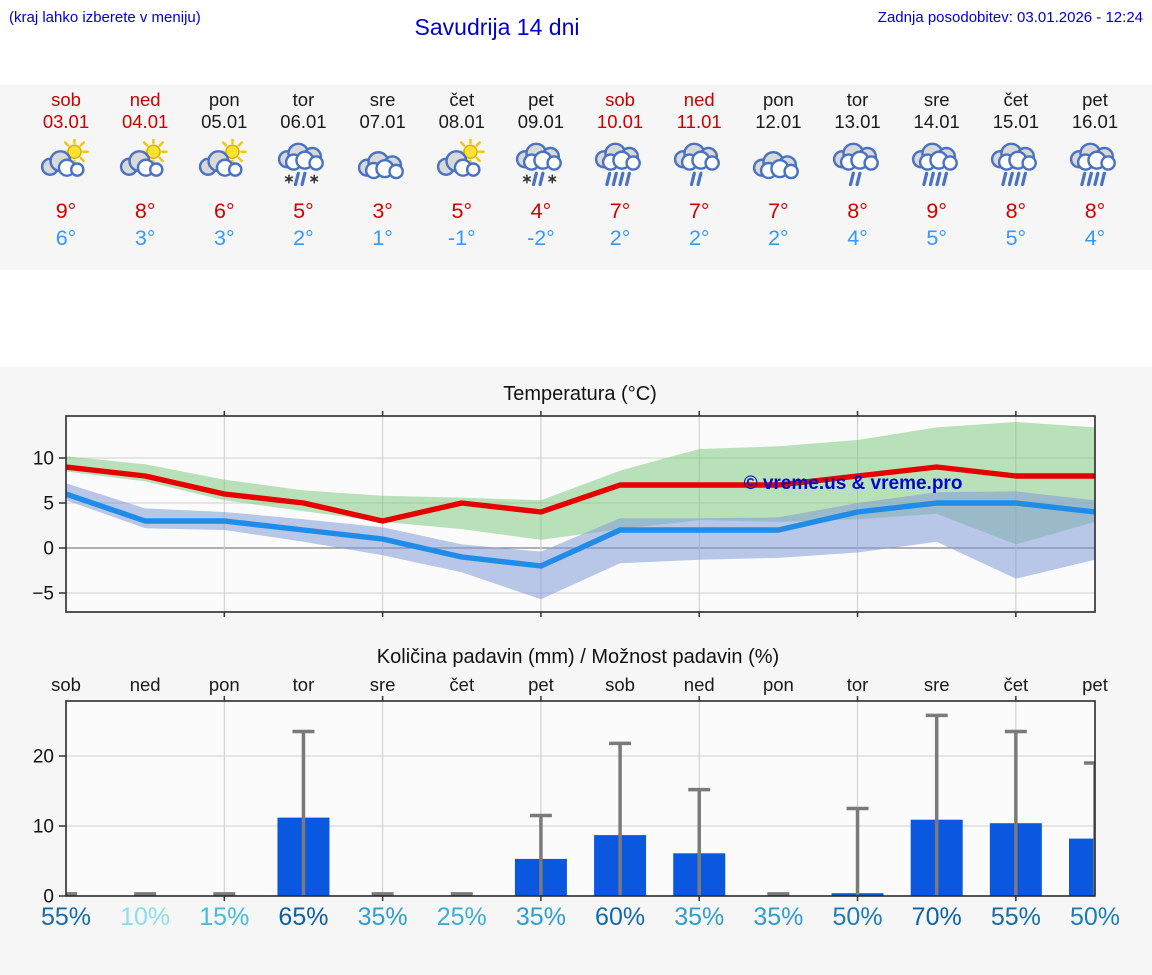 This screenshot has height=975, width=1152. Describe the element at coordinates (1095, 99) in the screenshot. I see `day-name: pet` at that location.